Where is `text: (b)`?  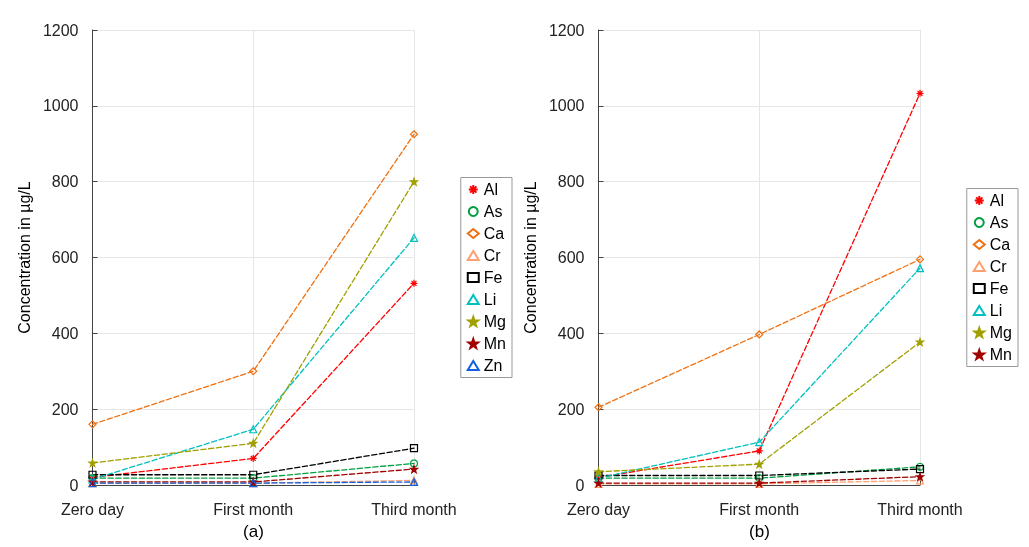 text: (b) is located at coordinates (759, 531).